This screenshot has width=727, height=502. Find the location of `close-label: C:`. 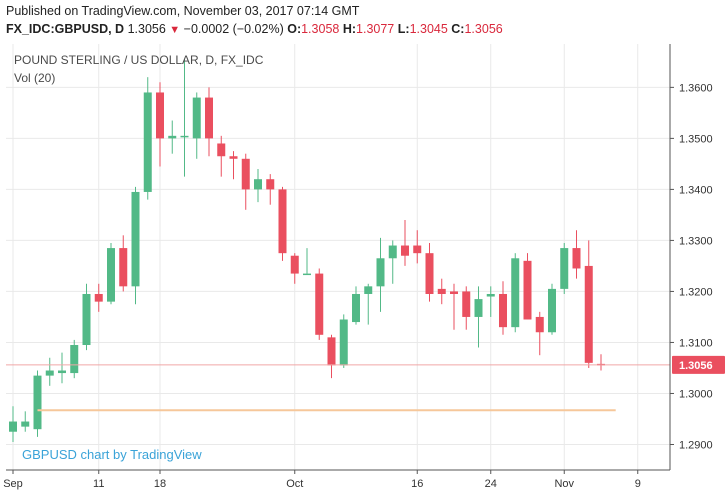

close-label: C: is located at coordinates (458, 29).